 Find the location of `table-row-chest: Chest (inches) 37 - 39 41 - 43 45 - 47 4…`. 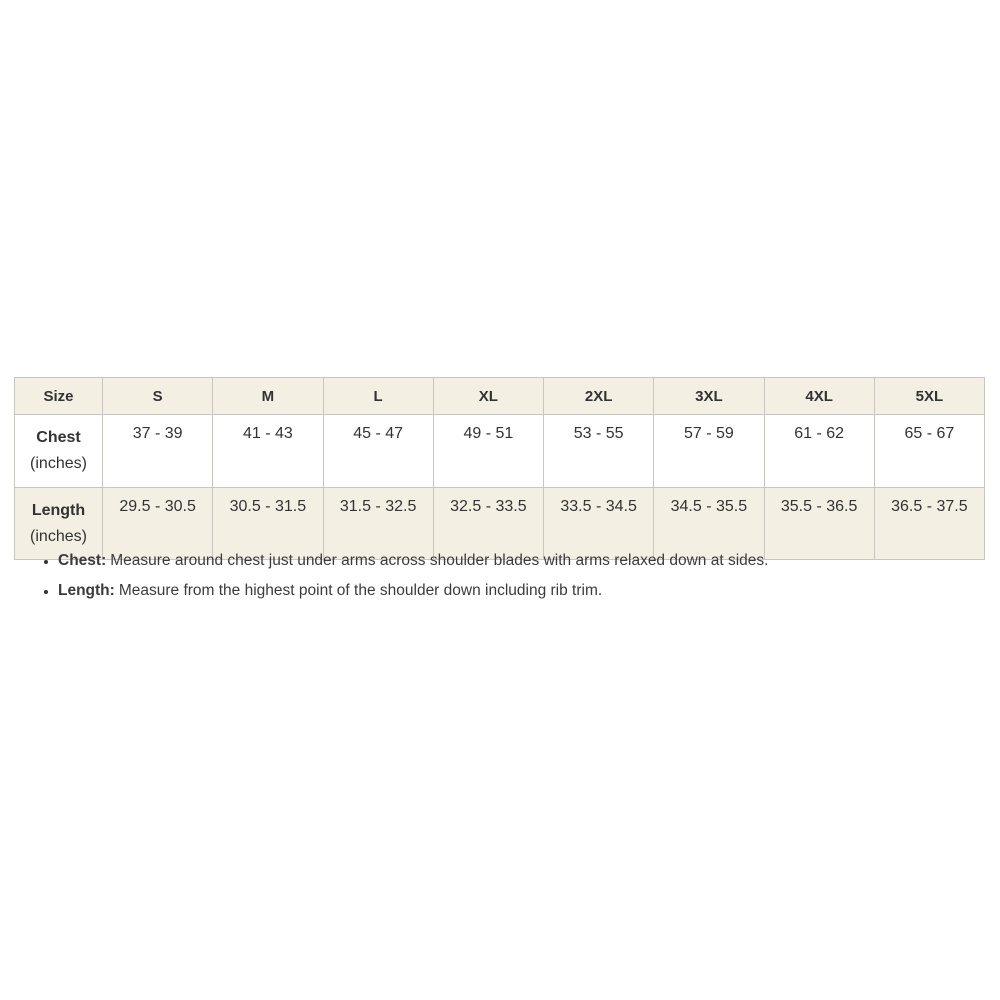

table-row-chest: Chest (inches) 37 - 39 41 - 43 45 - 47 4… is located at coordinates (500, 451).